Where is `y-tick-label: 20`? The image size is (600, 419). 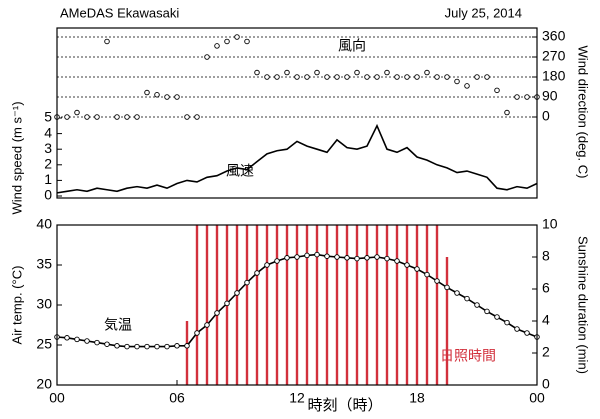 y-tick-label: 20 is located at coordinates (44, 384).